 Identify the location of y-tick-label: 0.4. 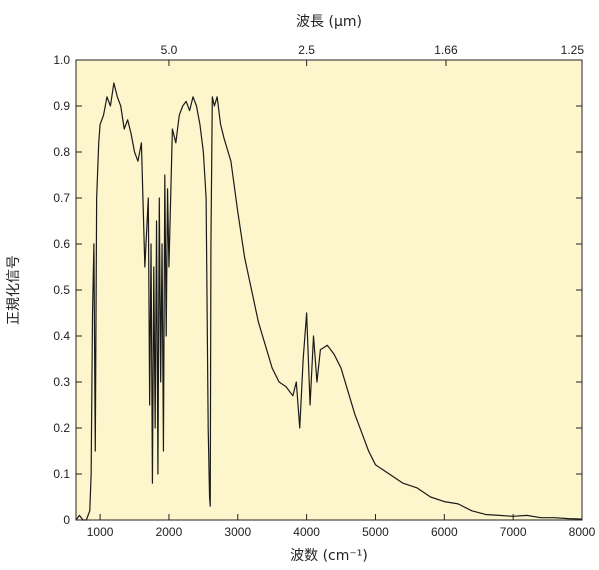
(61, 336).